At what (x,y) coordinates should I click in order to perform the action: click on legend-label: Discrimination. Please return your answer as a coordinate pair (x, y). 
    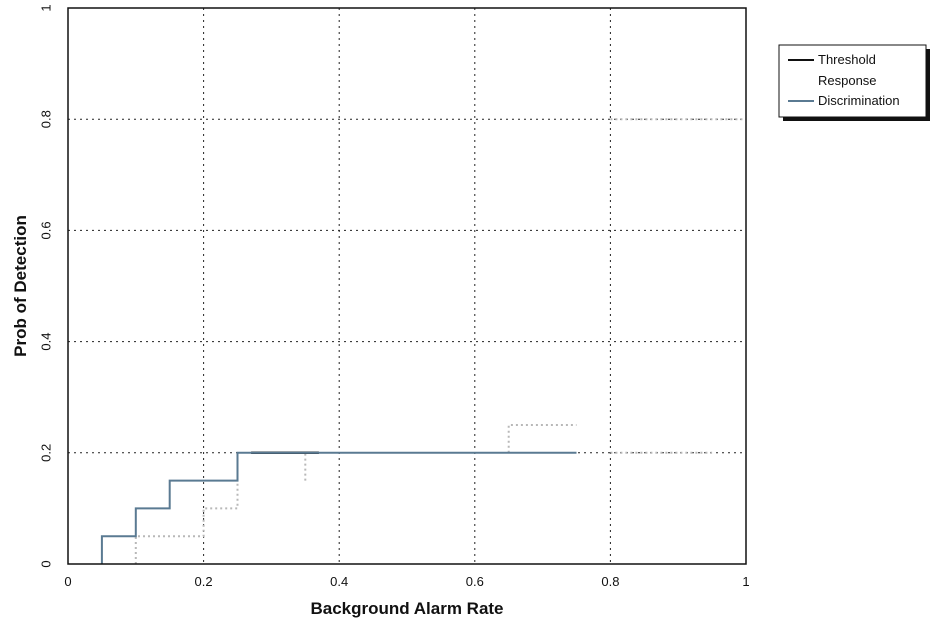
    Looking at the image, I should click on (859, 100).